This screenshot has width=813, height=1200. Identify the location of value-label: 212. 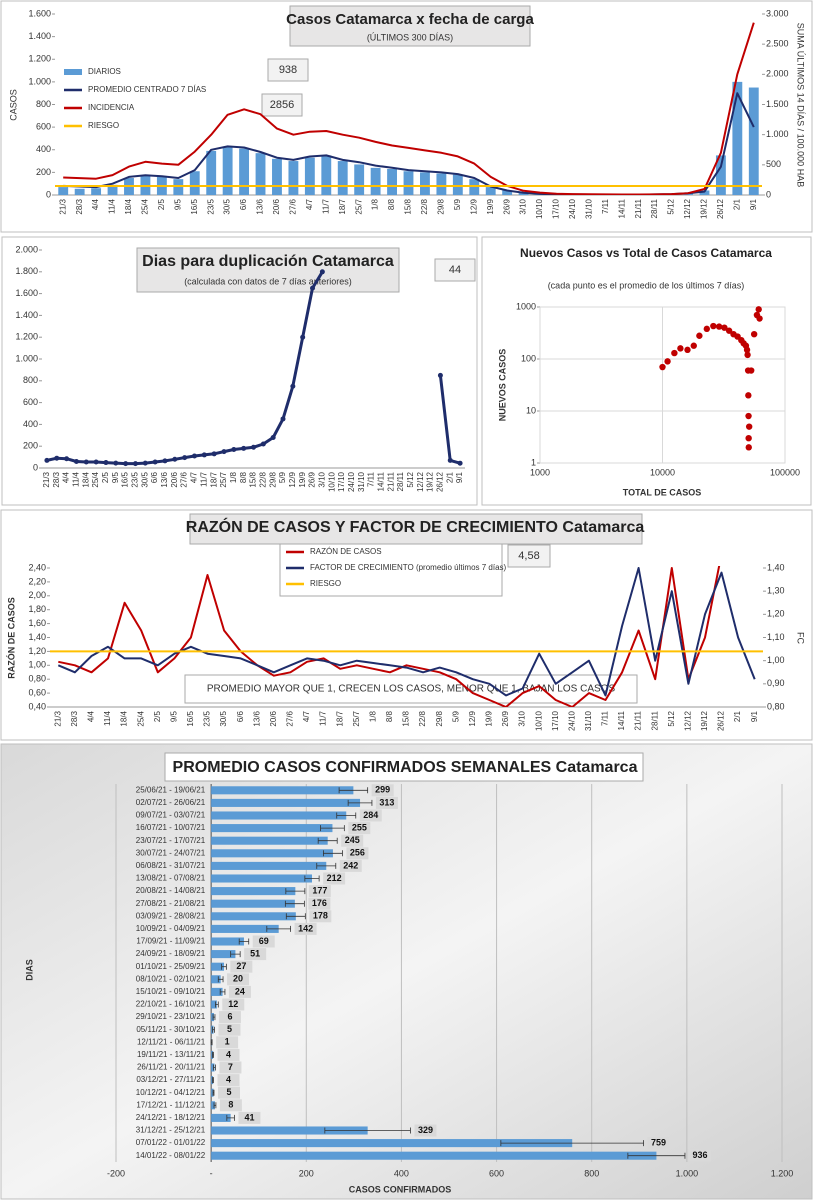
(334, 878).